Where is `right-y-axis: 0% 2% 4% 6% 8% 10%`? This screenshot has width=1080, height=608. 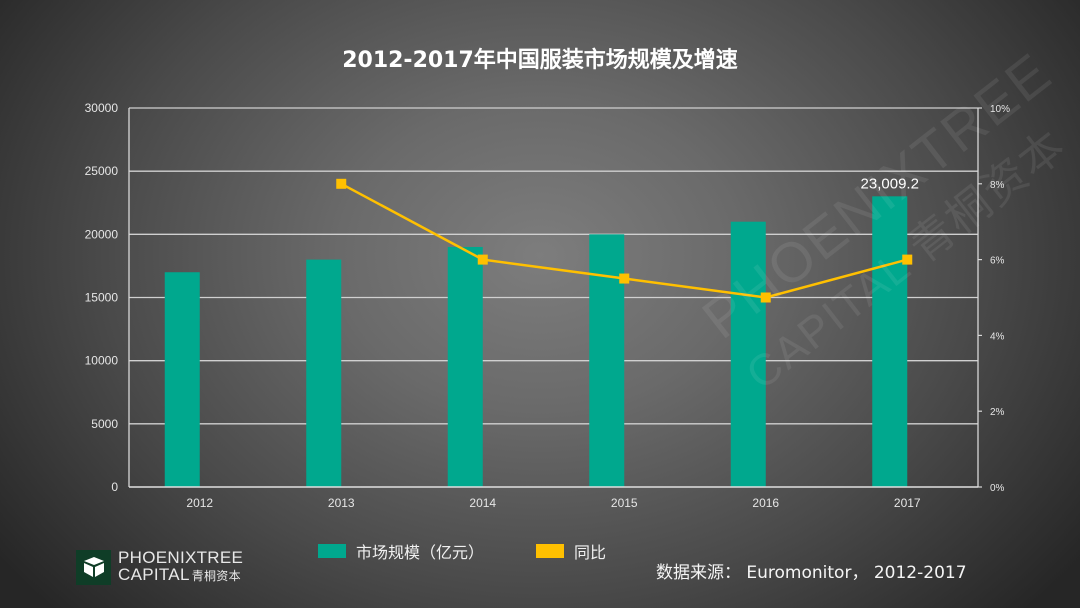 right-y-axis: 0% 2% 4% 6% 8% 10% is located at coordinates (993, 299).